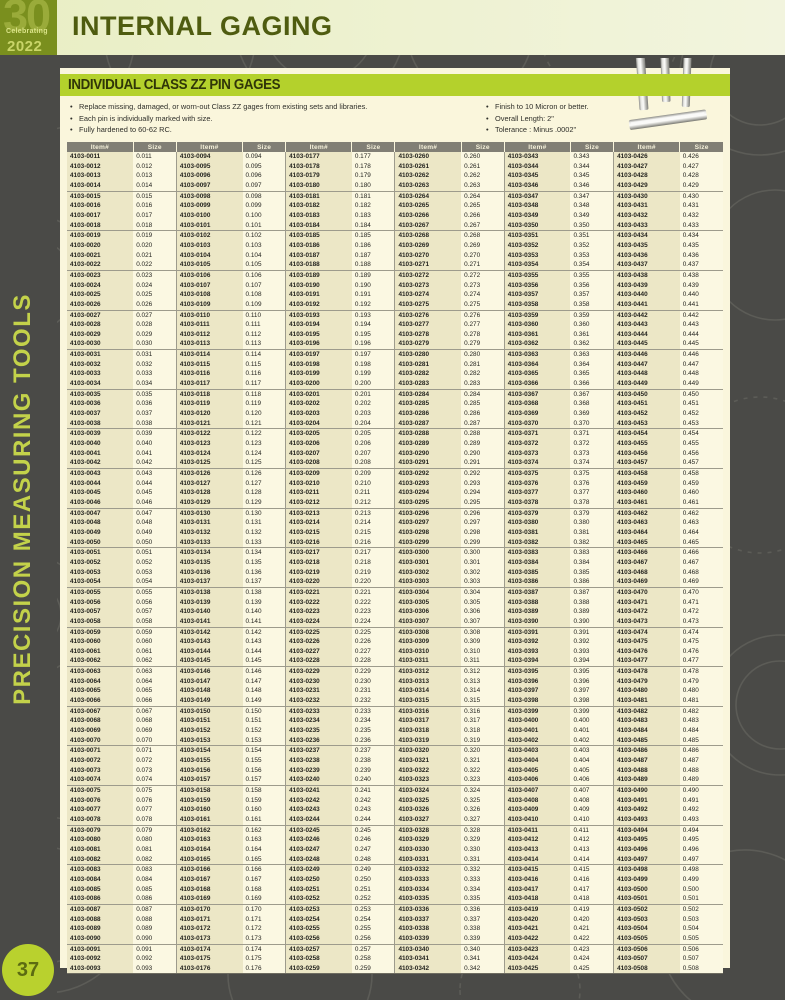 The width and height of the screenshot is (785, 1000). Describe the element at coordinates (701, 731) in the screenshot. I see `cell-size-value: 0.484` at that location.